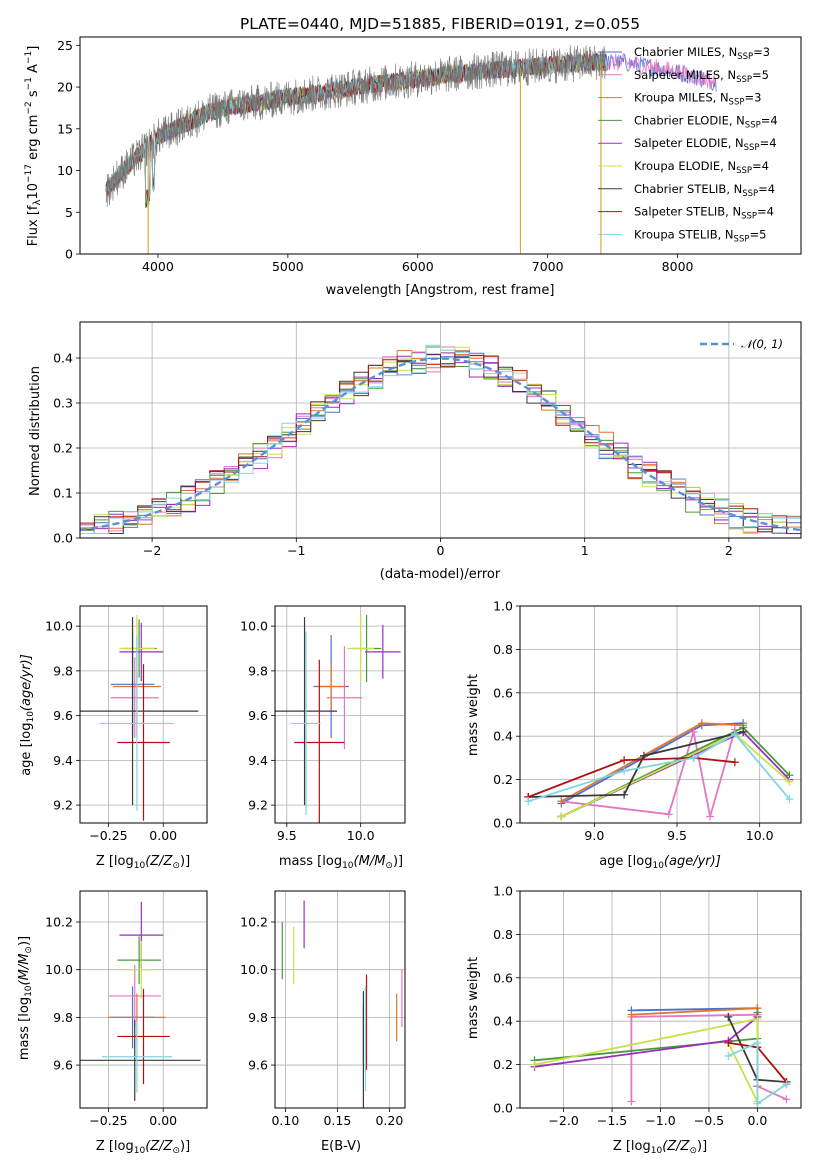 This screenshot has height=1170, width=819. I want to click on massZ-ylabel: mass [log10(M/M⊙)], so click(25, 998).